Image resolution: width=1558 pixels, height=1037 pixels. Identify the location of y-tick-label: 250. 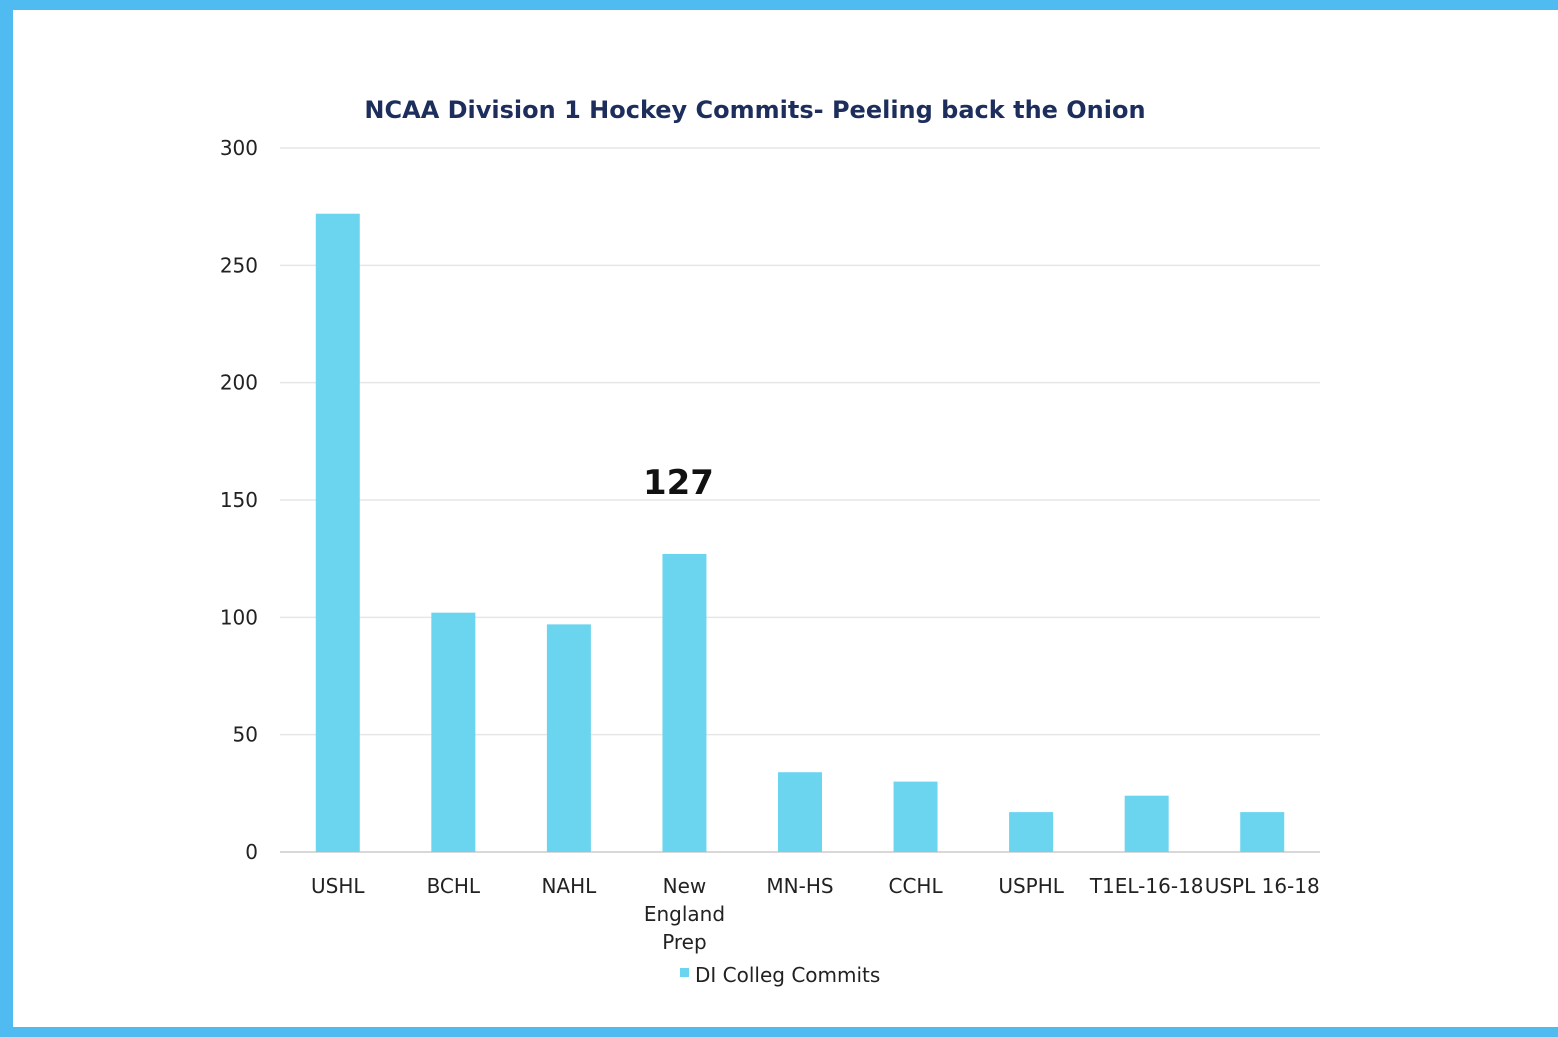
(239, 265).